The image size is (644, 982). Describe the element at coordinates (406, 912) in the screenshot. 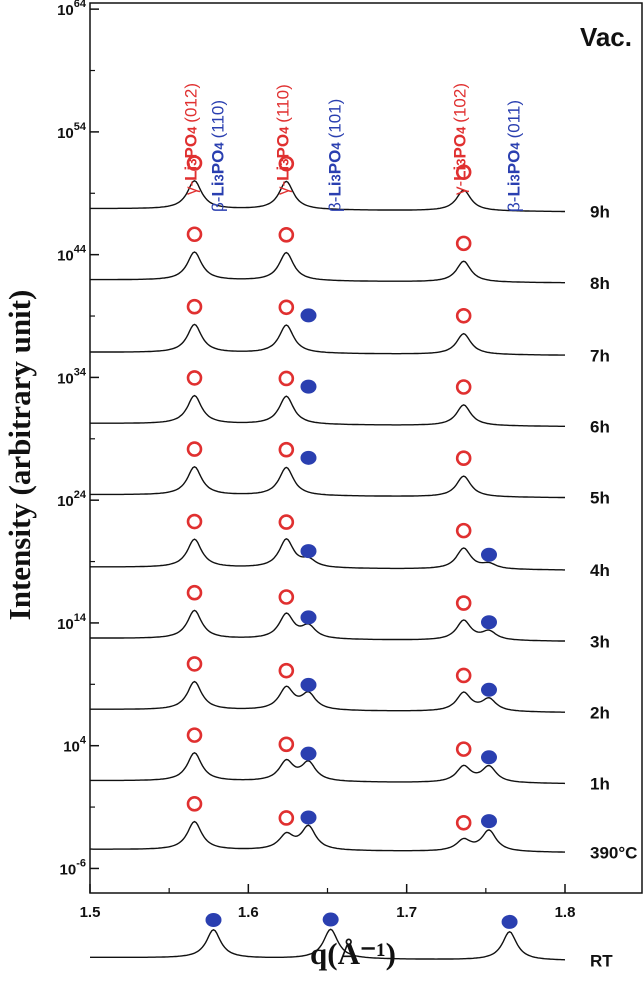

I see `x-tick-label: 1.7` at that location.